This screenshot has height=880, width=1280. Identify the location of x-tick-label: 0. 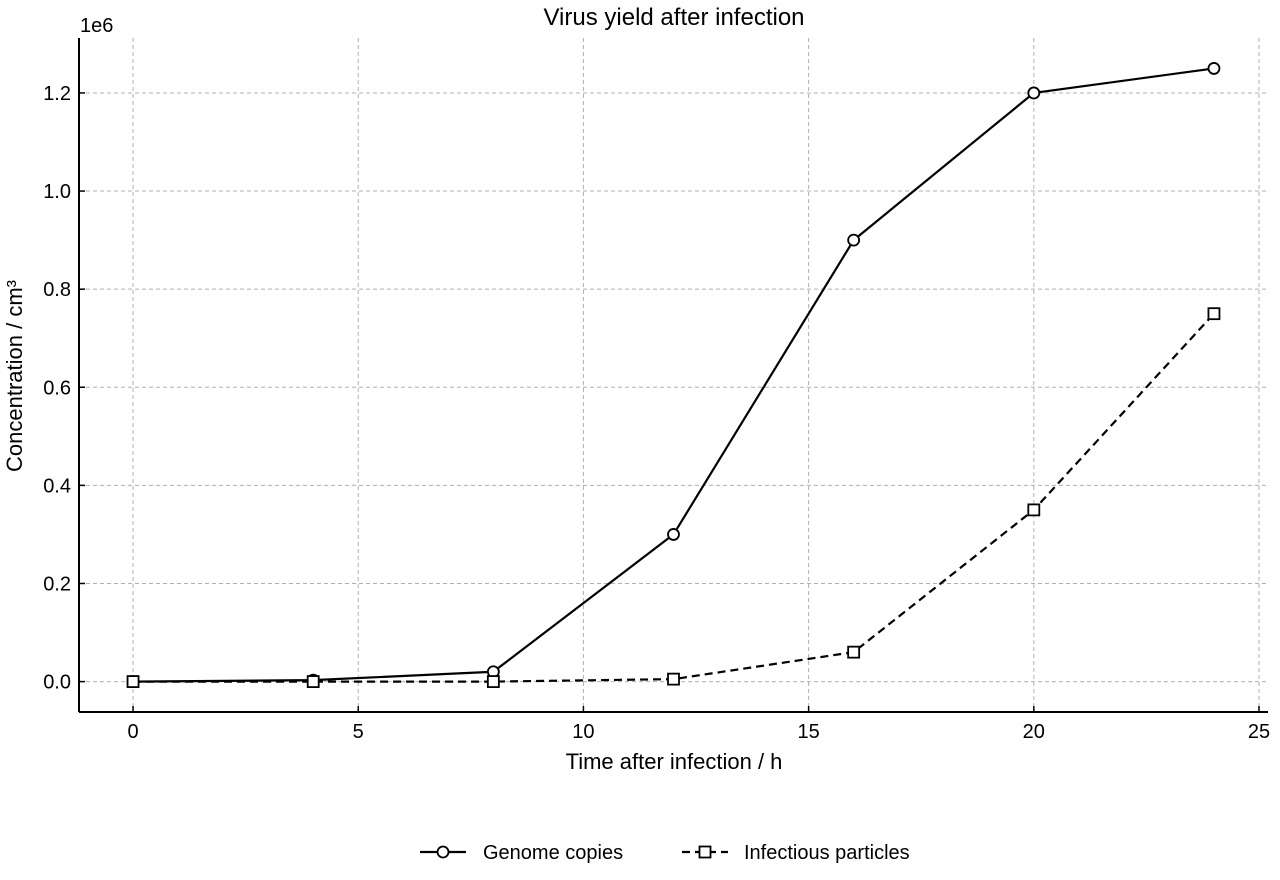
(132, 732).